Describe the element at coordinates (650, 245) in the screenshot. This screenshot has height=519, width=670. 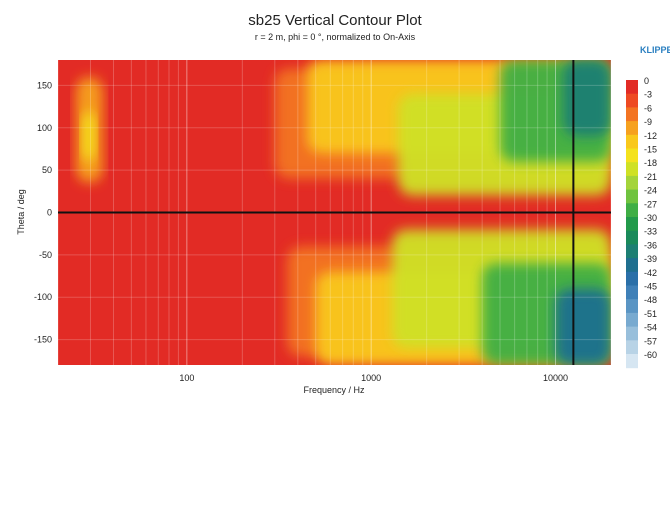
I see `colorbar-tick-label: -36` at that location.